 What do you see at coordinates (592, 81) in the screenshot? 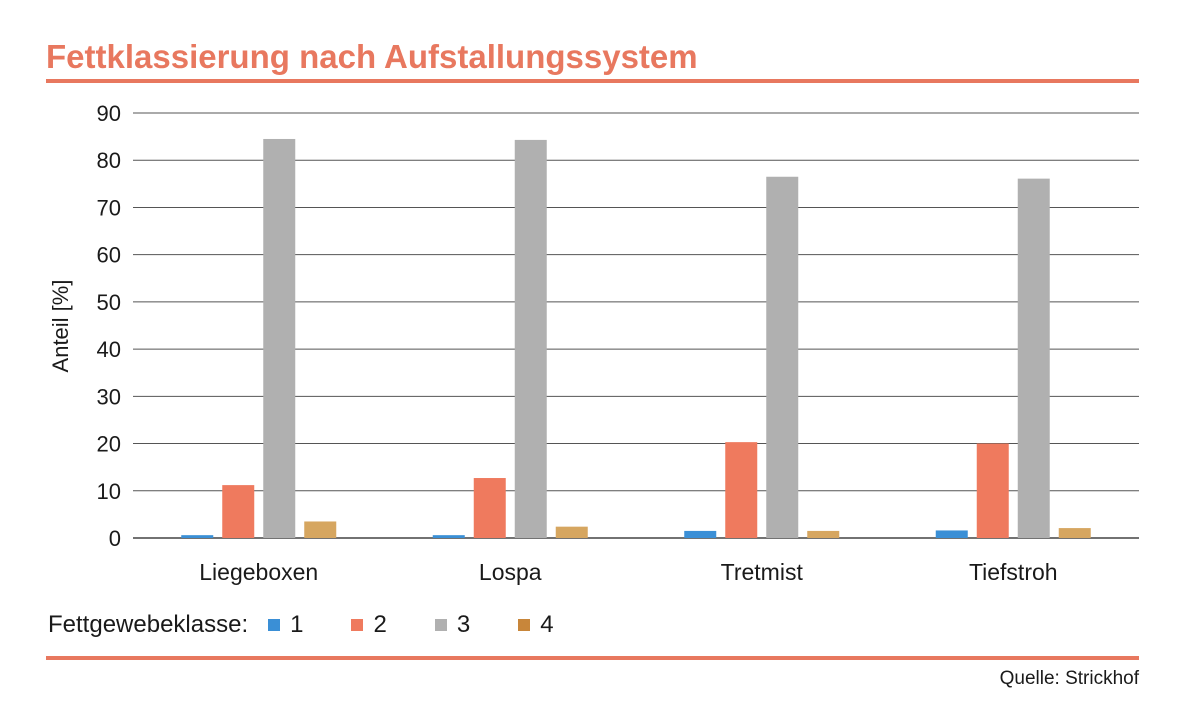
I see `title-divider` at bounding box center [592, 81].